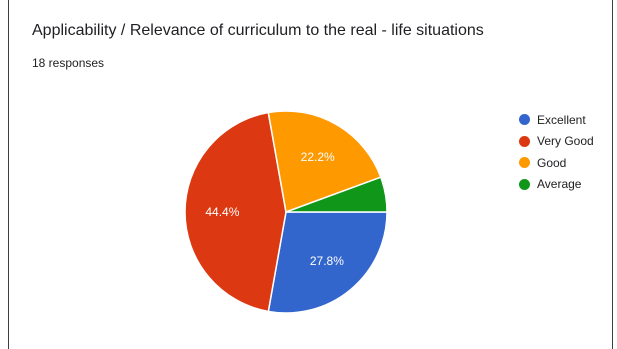 The image size is (617, 349). What do you see at coordinates (565, 141) in the screenshot?
I see `legend-label: Very Good` at bounding box center [565, 141].